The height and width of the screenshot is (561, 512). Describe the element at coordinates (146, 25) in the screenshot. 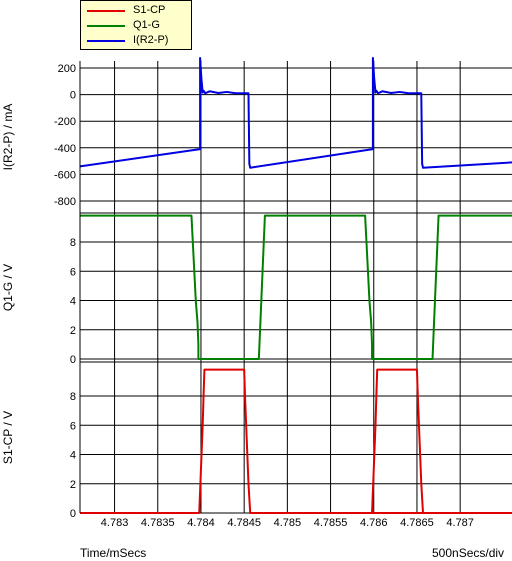

I see `legend-label-q1-g: Q1-G` at that location.